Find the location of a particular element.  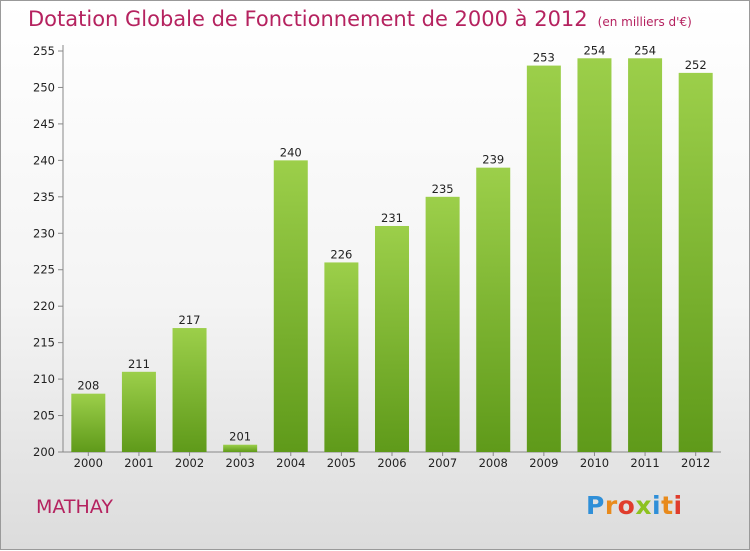

x-tick-label: 2012 is located at coordinates (695, 463).